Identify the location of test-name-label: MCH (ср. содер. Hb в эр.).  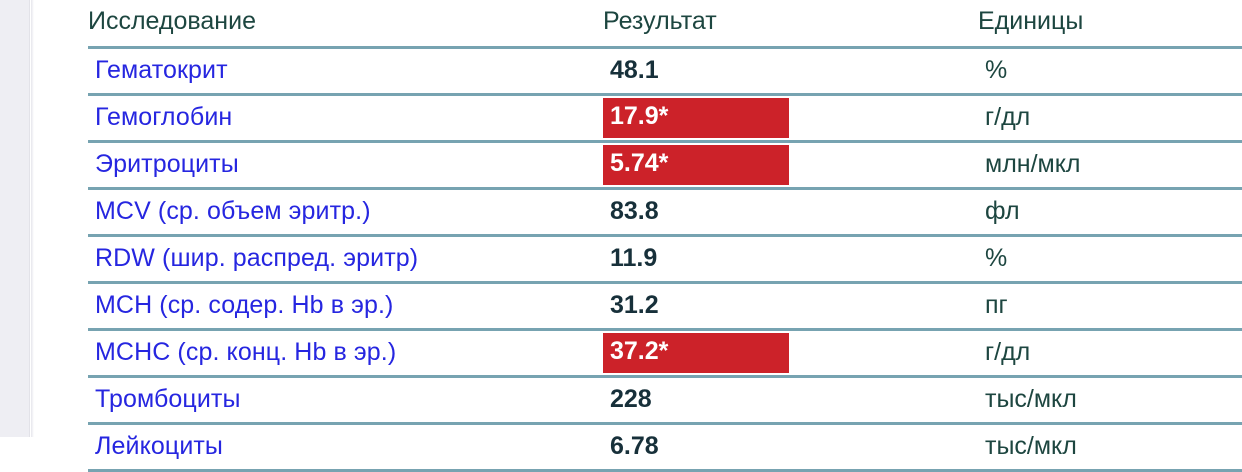
(244, 305).